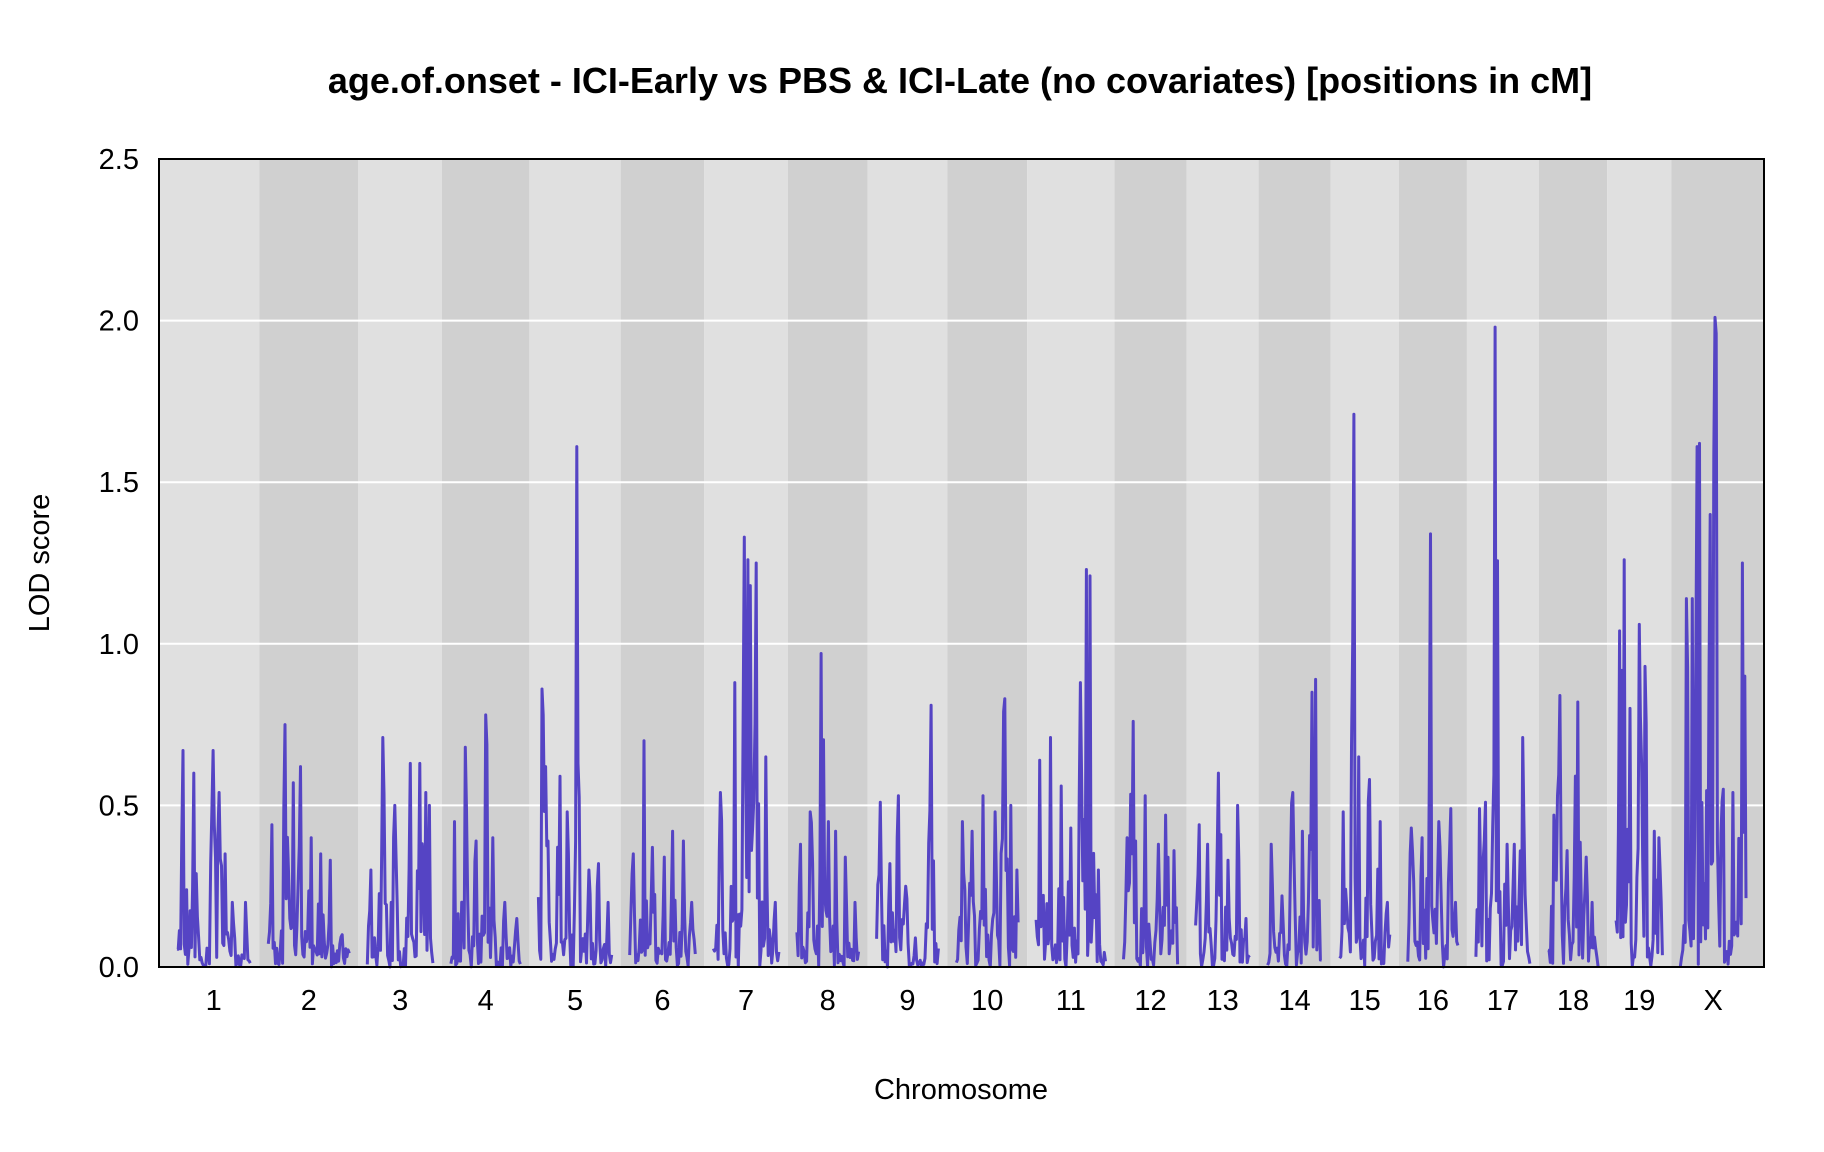 This screenshot has width=1824, height=1152. Describe the element at coordinates (119, 645) in the screenshot. I see `y-tick-label: 1.0` at that location.